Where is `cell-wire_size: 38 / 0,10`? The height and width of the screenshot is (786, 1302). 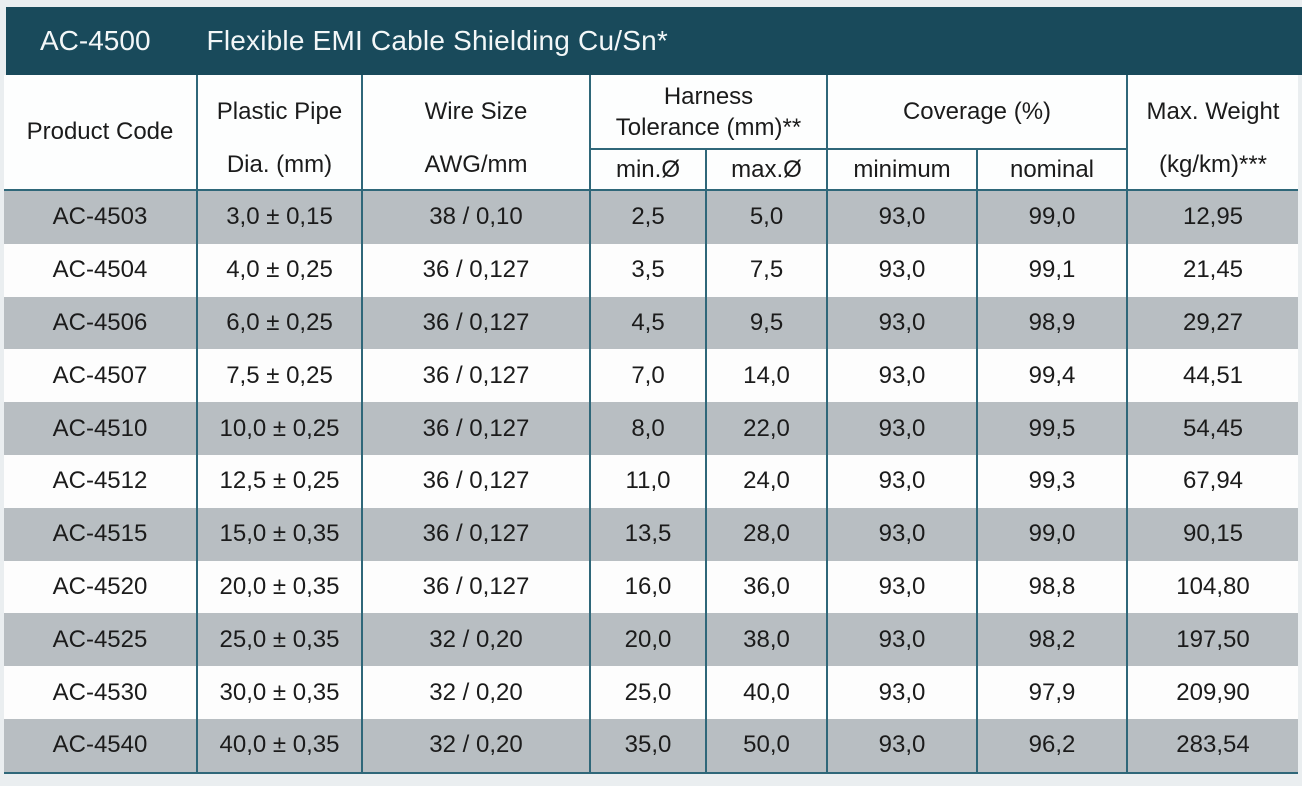
cell-wire_size: 38 / 0,10 is located at coordinates (477, 217).